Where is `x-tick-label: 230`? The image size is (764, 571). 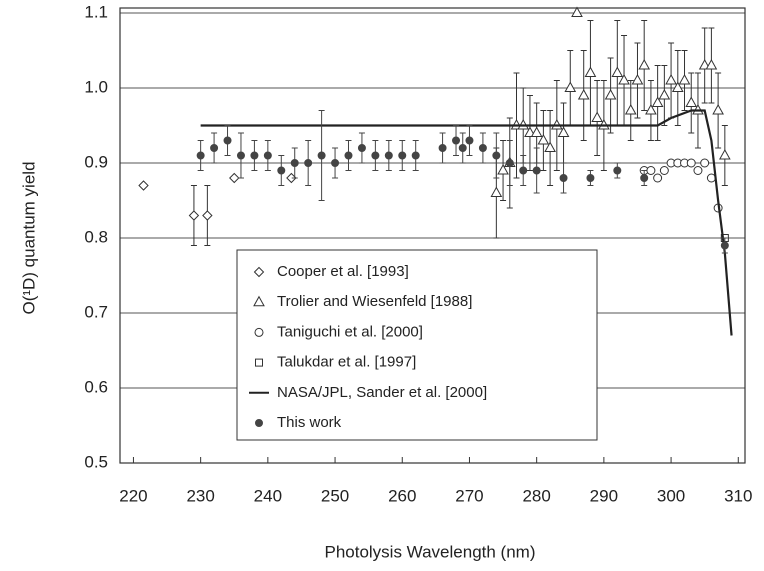
x-tick-label: 230 is located at coordinates (200, 495).